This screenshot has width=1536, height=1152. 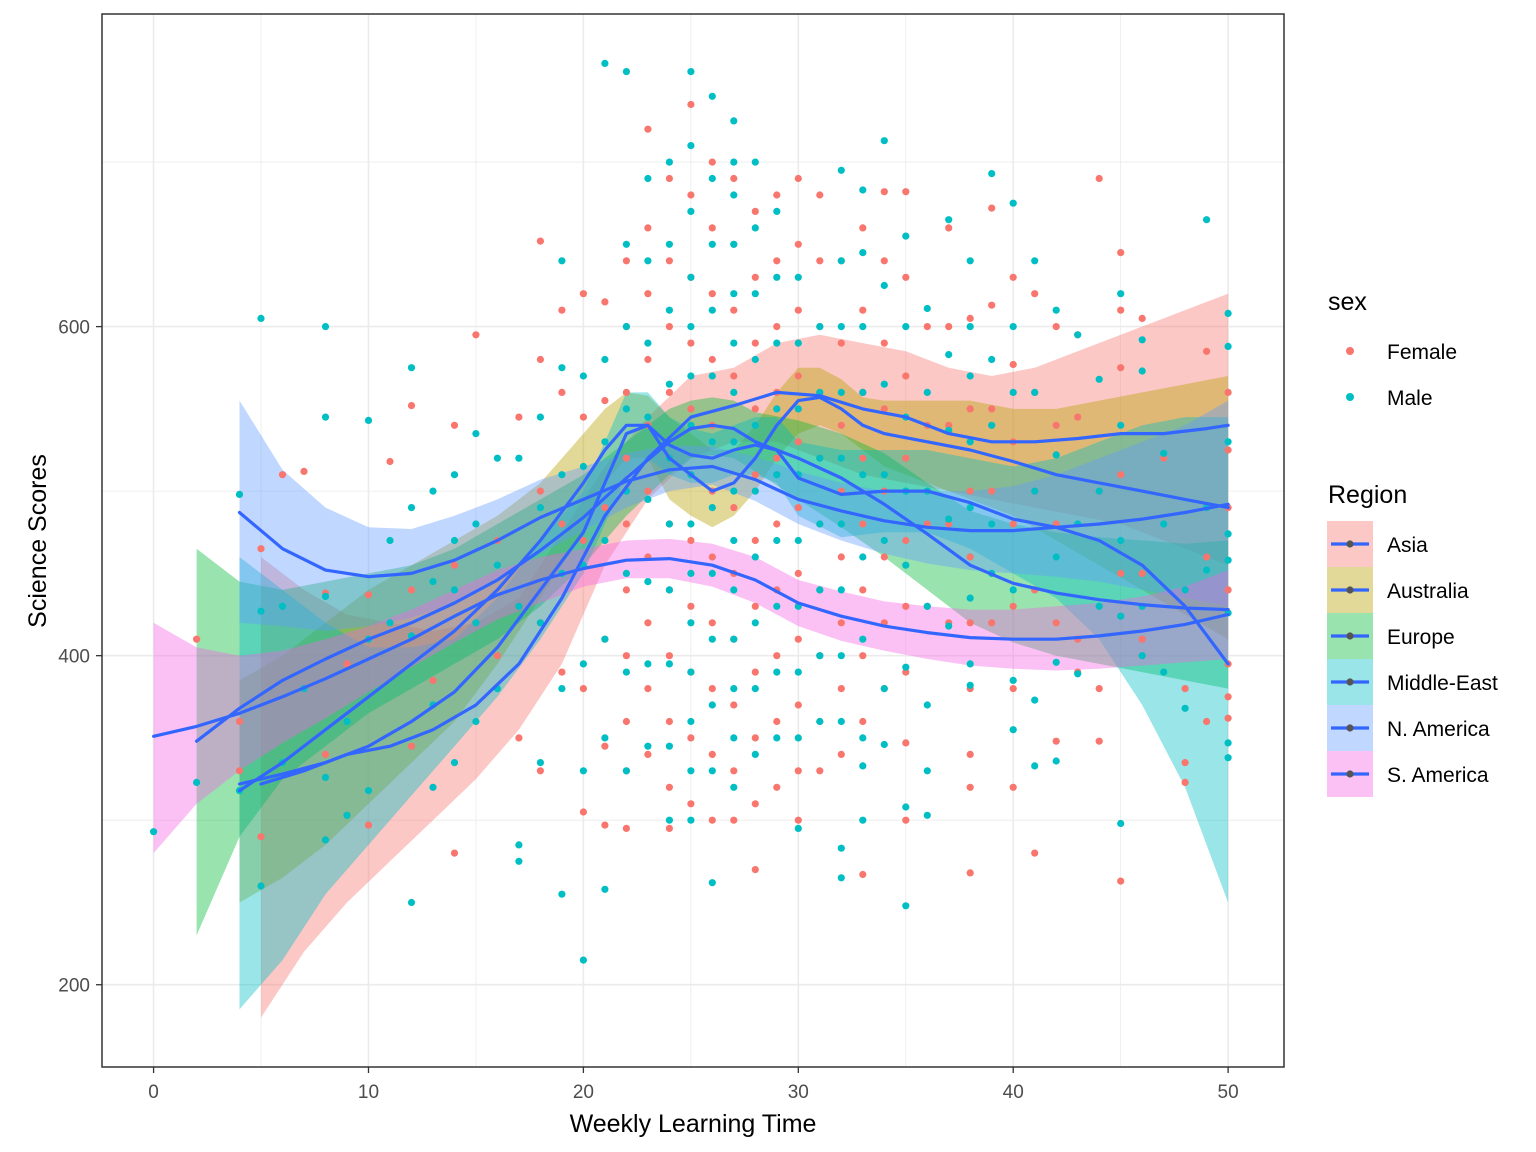 What do you see at coordinates (1350, 636) in the screenshot?
I see `legend-key-dot-europe` at bounding box center [1350, 636].